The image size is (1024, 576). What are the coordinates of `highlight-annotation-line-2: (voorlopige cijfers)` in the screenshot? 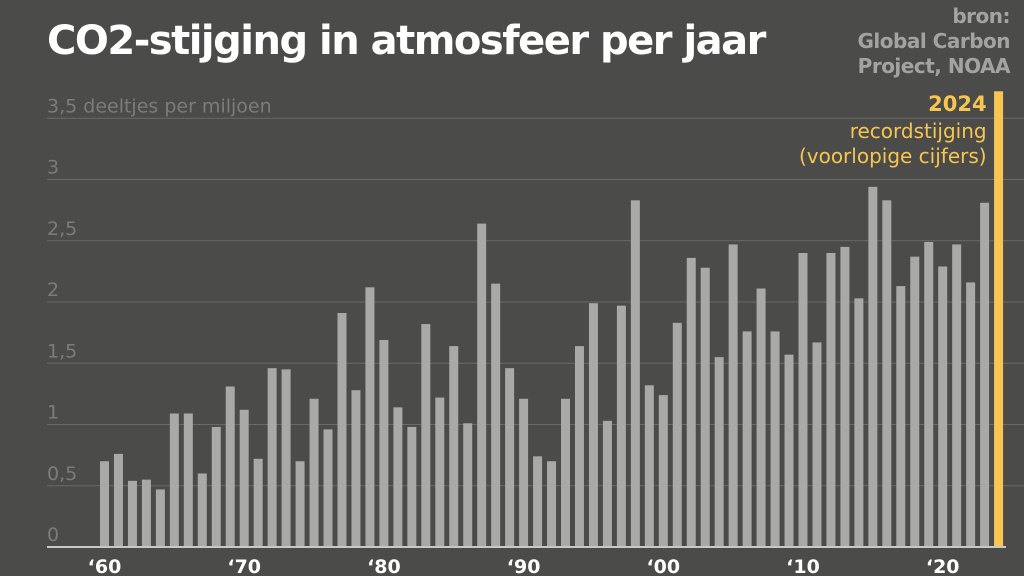 It's located at (893, 156).